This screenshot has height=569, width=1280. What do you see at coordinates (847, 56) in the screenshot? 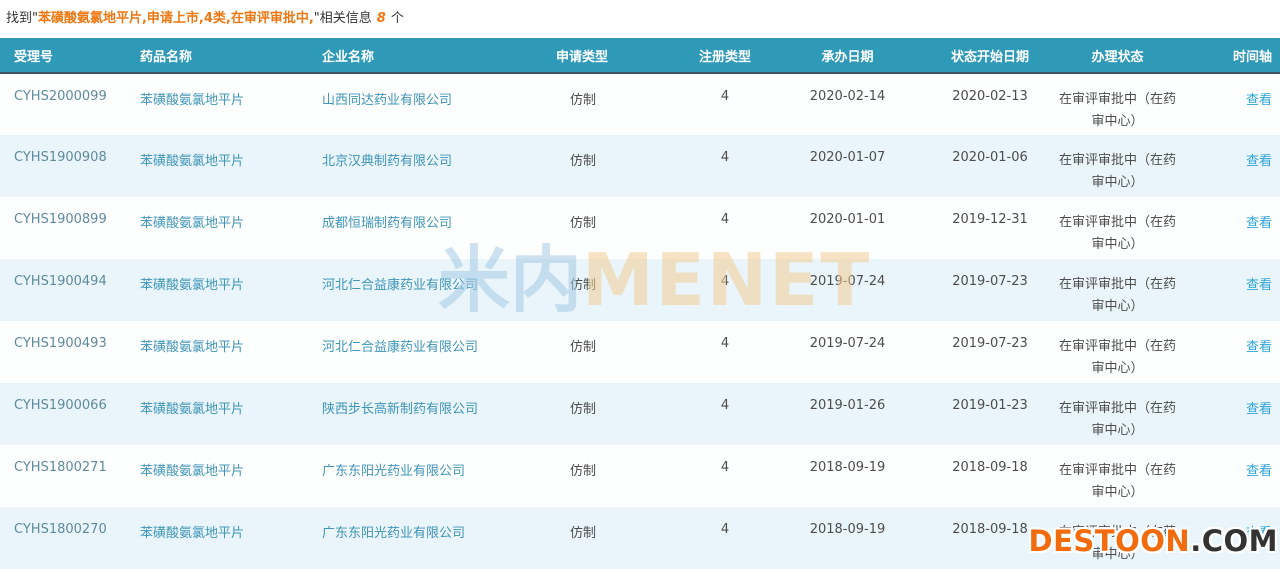
I see `col-accept-date: 承办日期` at bounding box center [847, 56].